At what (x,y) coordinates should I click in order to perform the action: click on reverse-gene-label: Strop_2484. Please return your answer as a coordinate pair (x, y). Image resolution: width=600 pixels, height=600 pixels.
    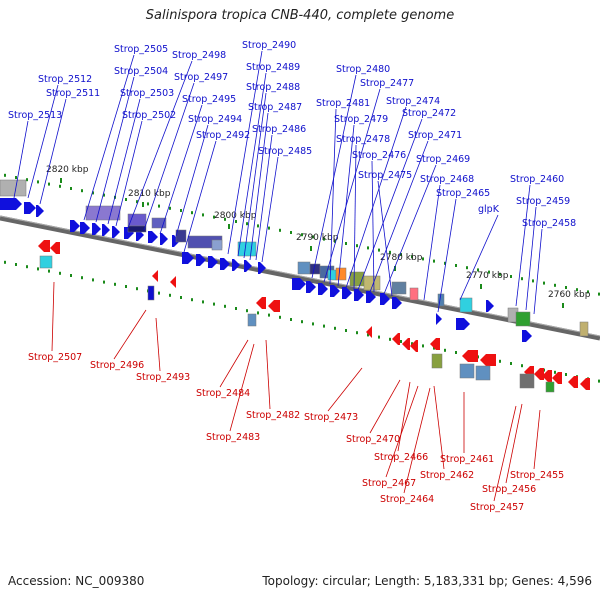
    Looking at the image, I should click on (223, 393).